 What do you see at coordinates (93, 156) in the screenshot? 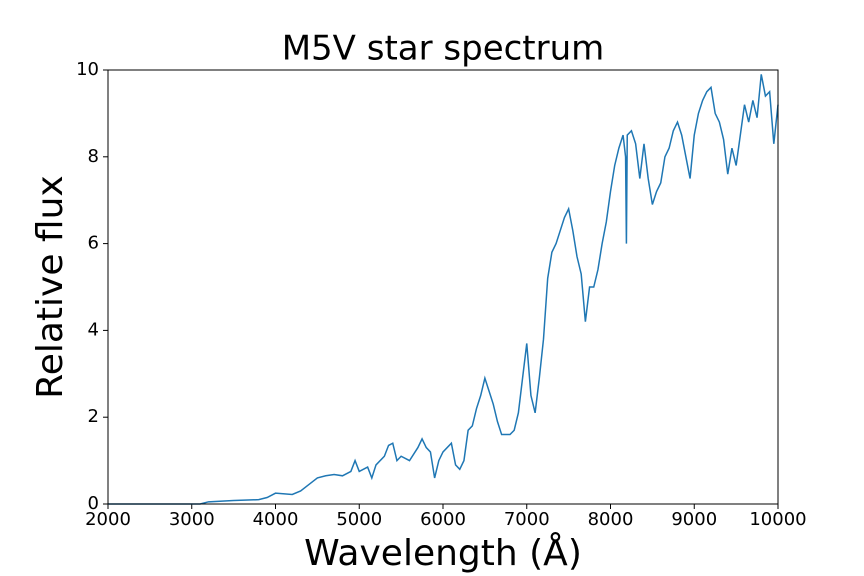
I see `y-tick-label: 8` at bounding box center [93, 156].